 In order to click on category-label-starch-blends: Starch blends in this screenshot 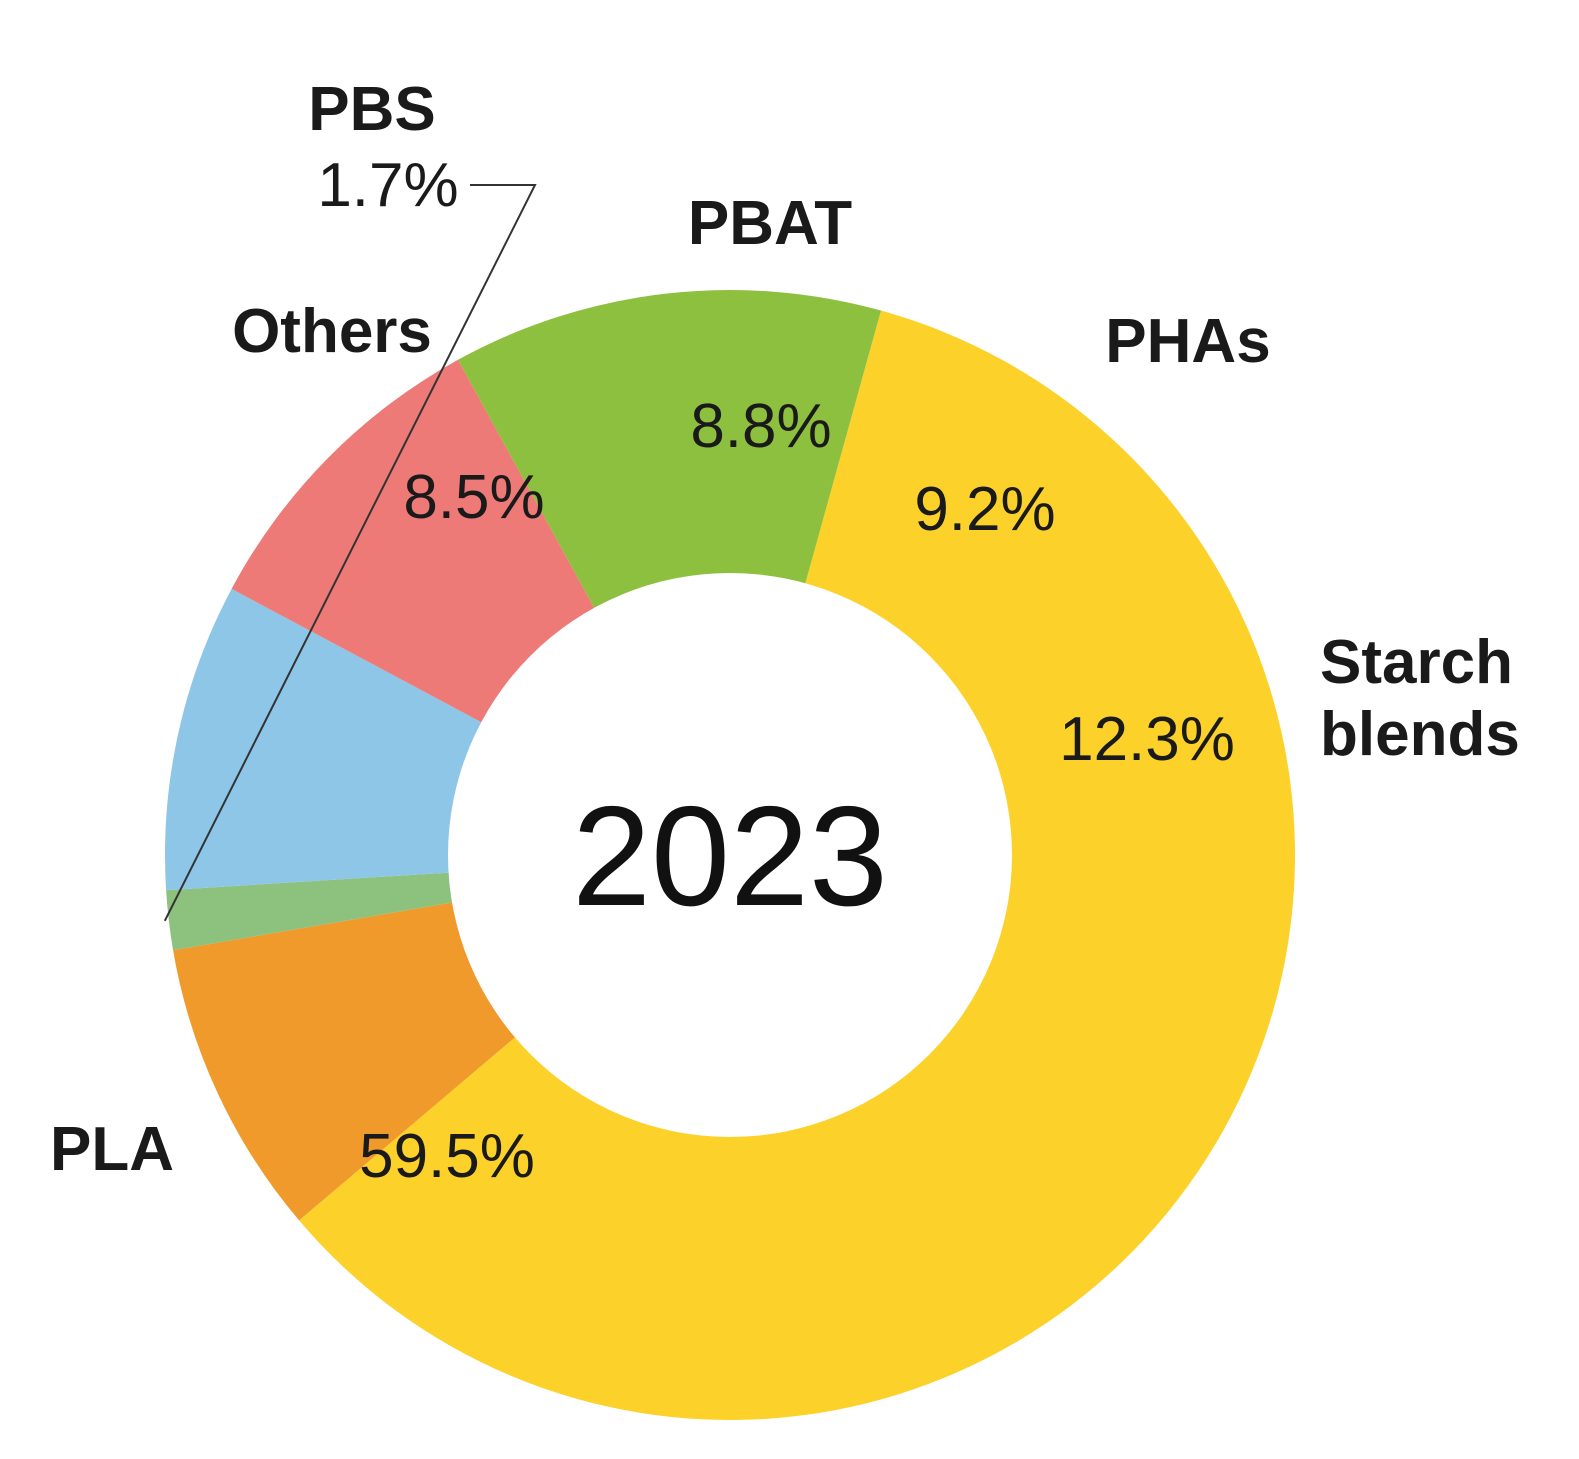, I will do `click(1420, 698)`.